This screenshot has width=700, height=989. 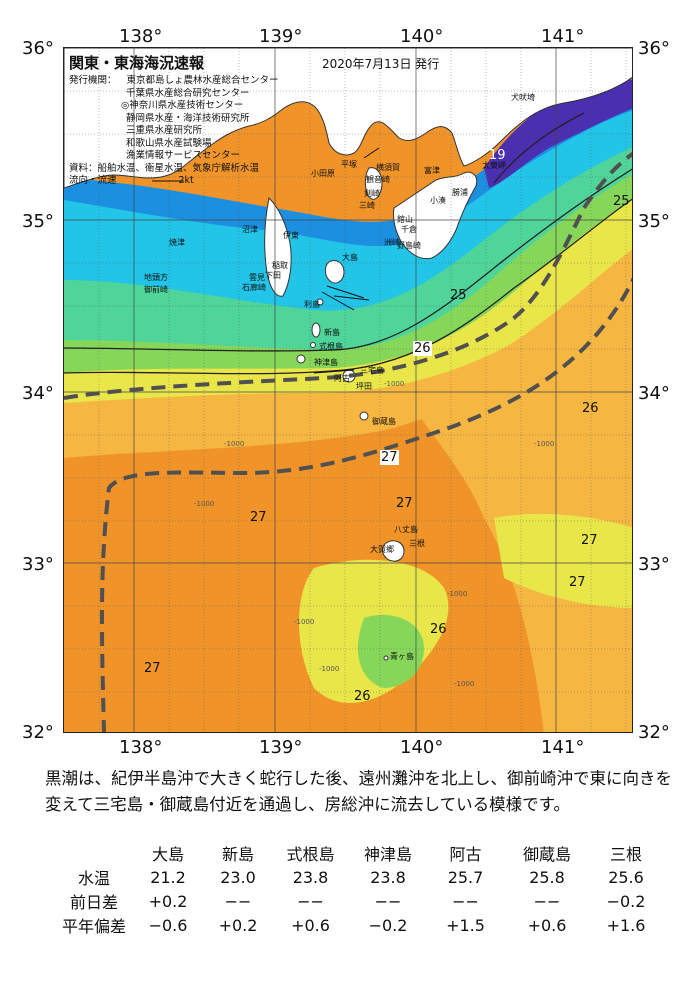 What do you see at coordinates (621, 201) in the screenshot?
I see `isotherm-label: 25` at bounding box center [621, 201].